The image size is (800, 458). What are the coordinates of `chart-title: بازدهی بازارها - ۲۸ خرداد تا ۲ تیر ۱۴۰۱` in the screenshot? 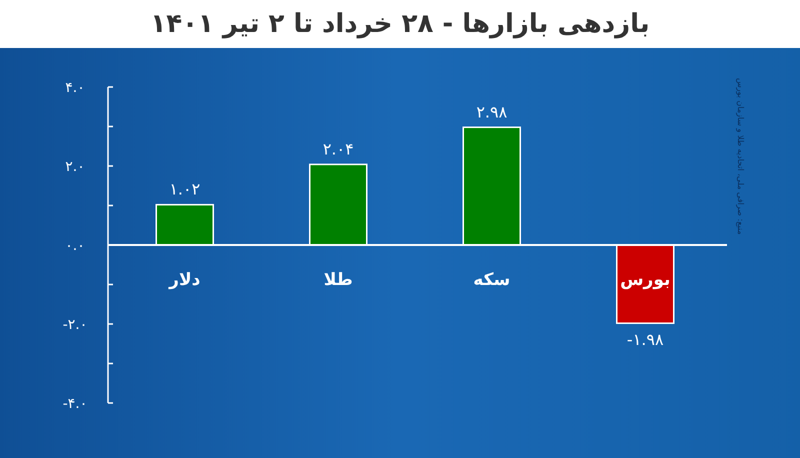 It's located at (400, 24).